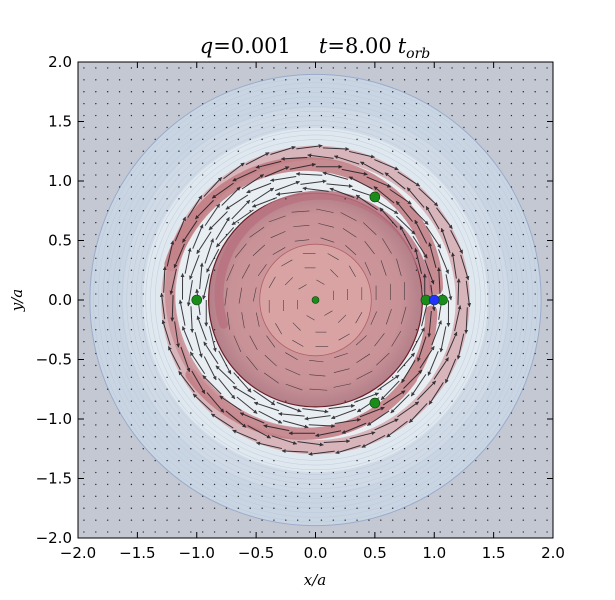 Image resolution: width=615 pixels, height=600 pixels. What do you see at coordinates (197, 300) in the screenshot?
I see `marker-l3` at bounding box center [197, 300].